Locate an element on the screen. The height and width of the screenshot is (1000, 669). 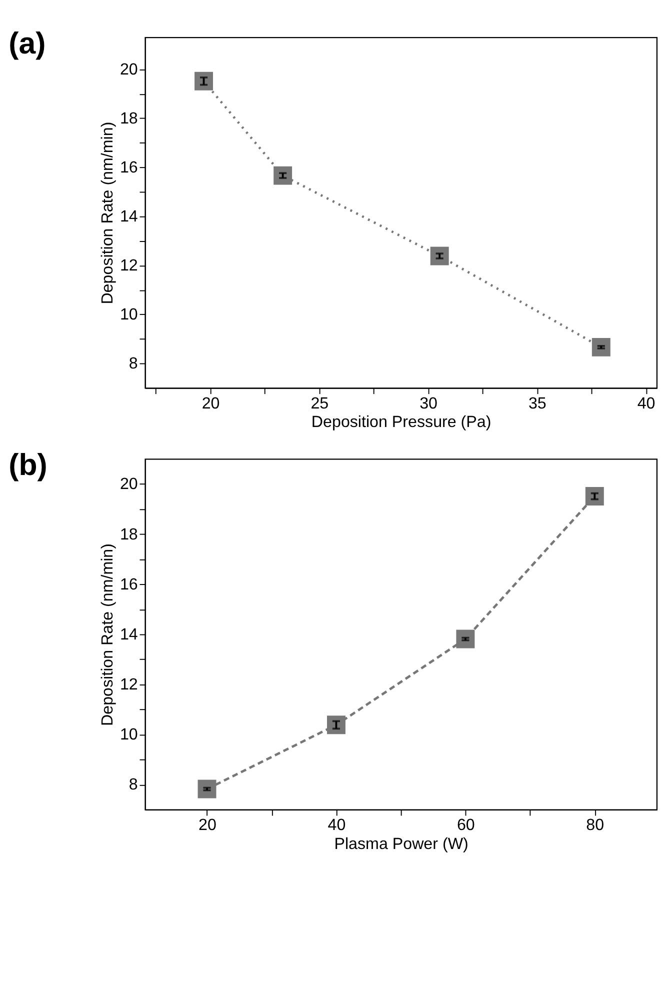
x-tick-label: 80 is located at coordinates (595, 825).